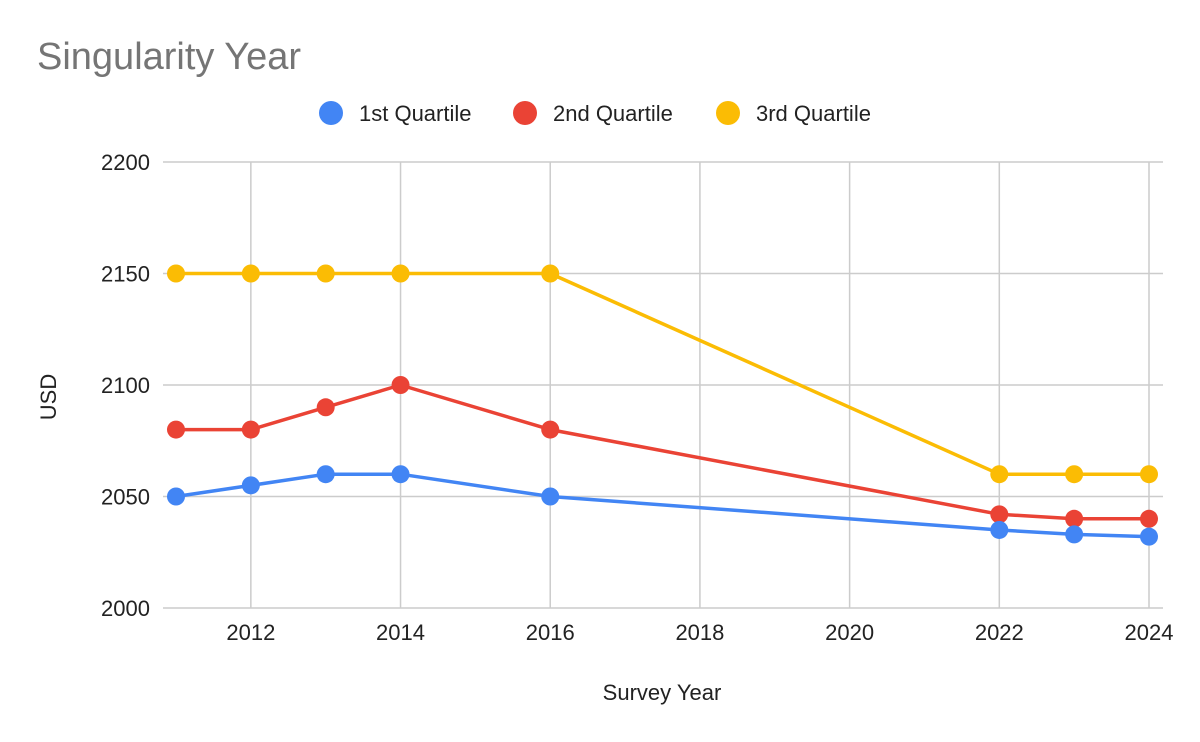 The width and height of the screenshot is (1200, 742). I want to click on y-tick-label: 2200, so click(125, 162).